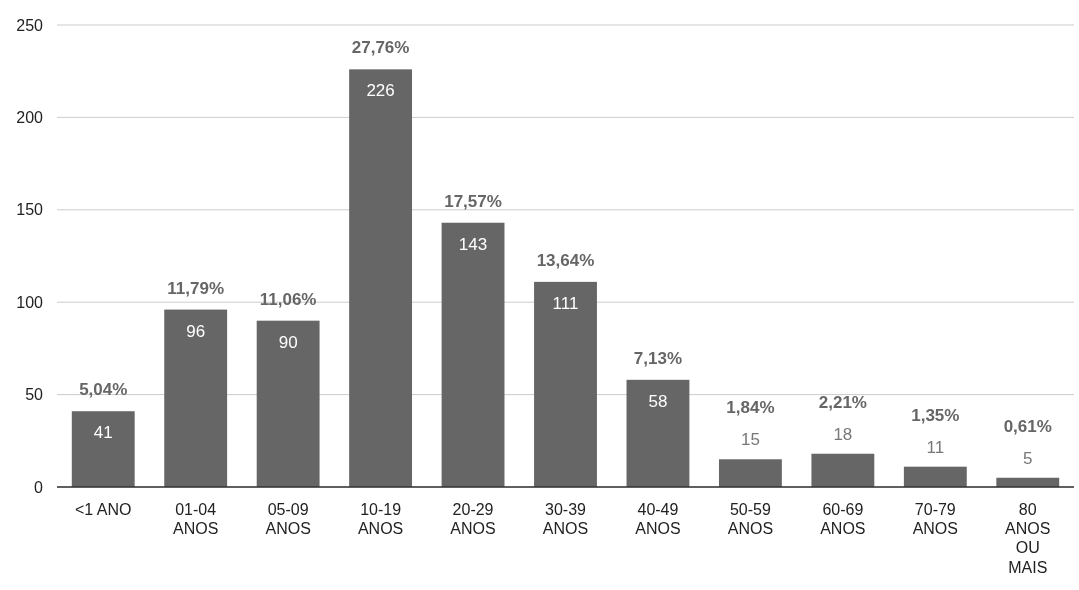 Image resolution: width=1079 pixels, height=590 pixels. I want to click on data-label: 143, so click(473, 244).